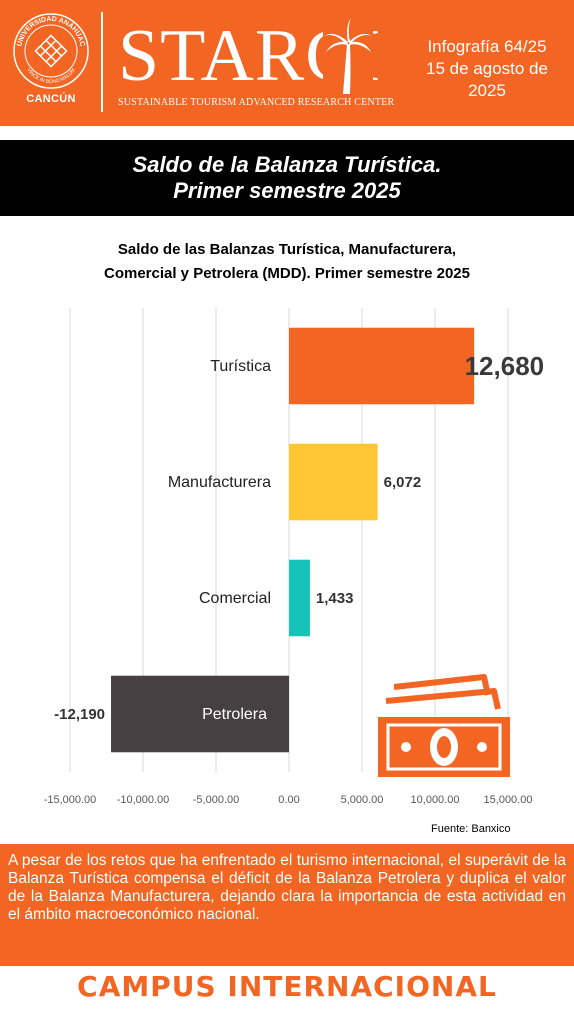 The height and width of the screenshot is (1024, 574). What do you see at coordinates (79, 714) in the screenshot?
I see `data-label: -12,190` at bounding box center [79, 714].